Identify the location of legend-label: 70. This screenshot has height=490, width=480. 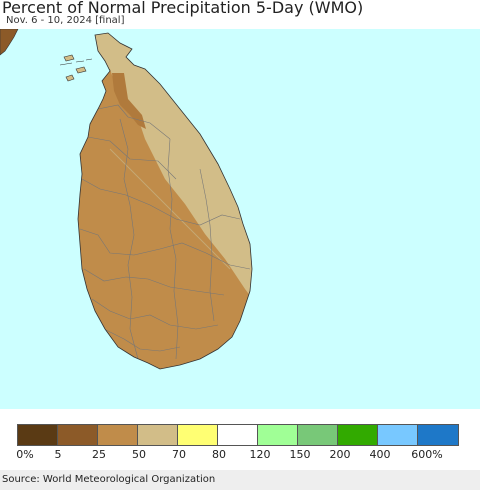
(179, 454).